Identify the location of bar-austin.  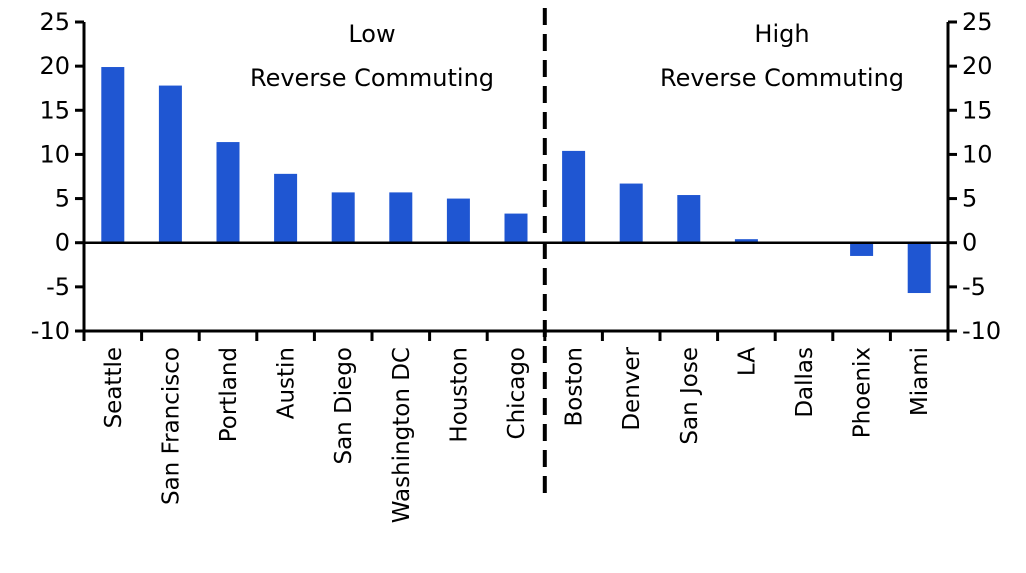
(286, 208).